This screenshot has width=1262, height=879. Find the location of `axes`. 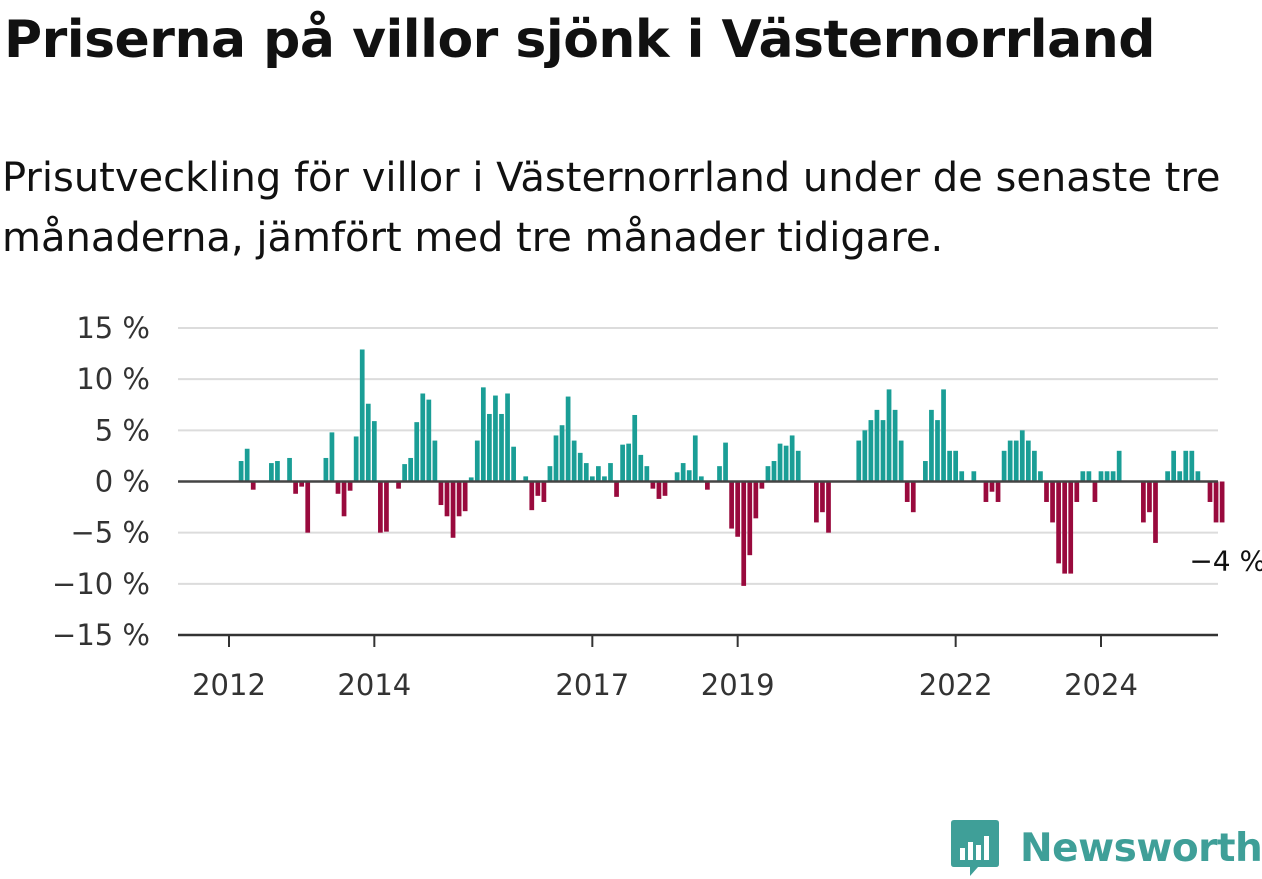

axes is located at coordinates (698, 558).